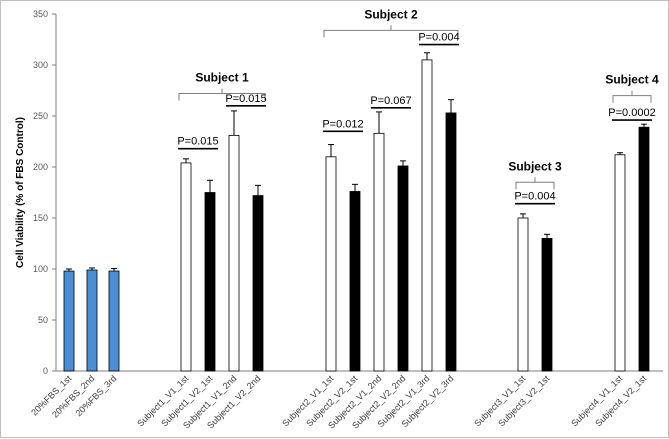 The width and height of the screenshot is (669, 439). Describe the element at coordinates (43, 320) in the screenshot. I see `y-tick-label: 50` at that location.